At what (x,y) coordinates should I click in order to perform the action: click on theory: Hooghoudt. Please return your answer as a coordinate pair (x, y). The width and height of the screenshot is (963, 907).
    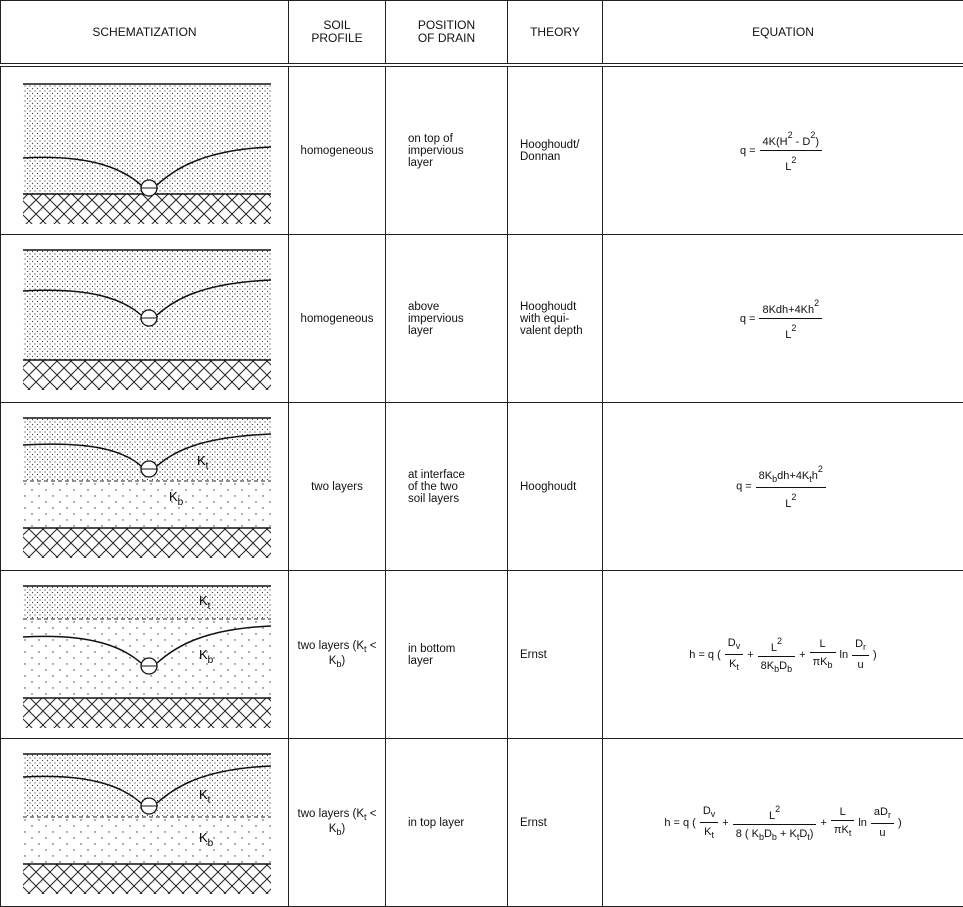
    Looking at the image, I should click on (555, 487).